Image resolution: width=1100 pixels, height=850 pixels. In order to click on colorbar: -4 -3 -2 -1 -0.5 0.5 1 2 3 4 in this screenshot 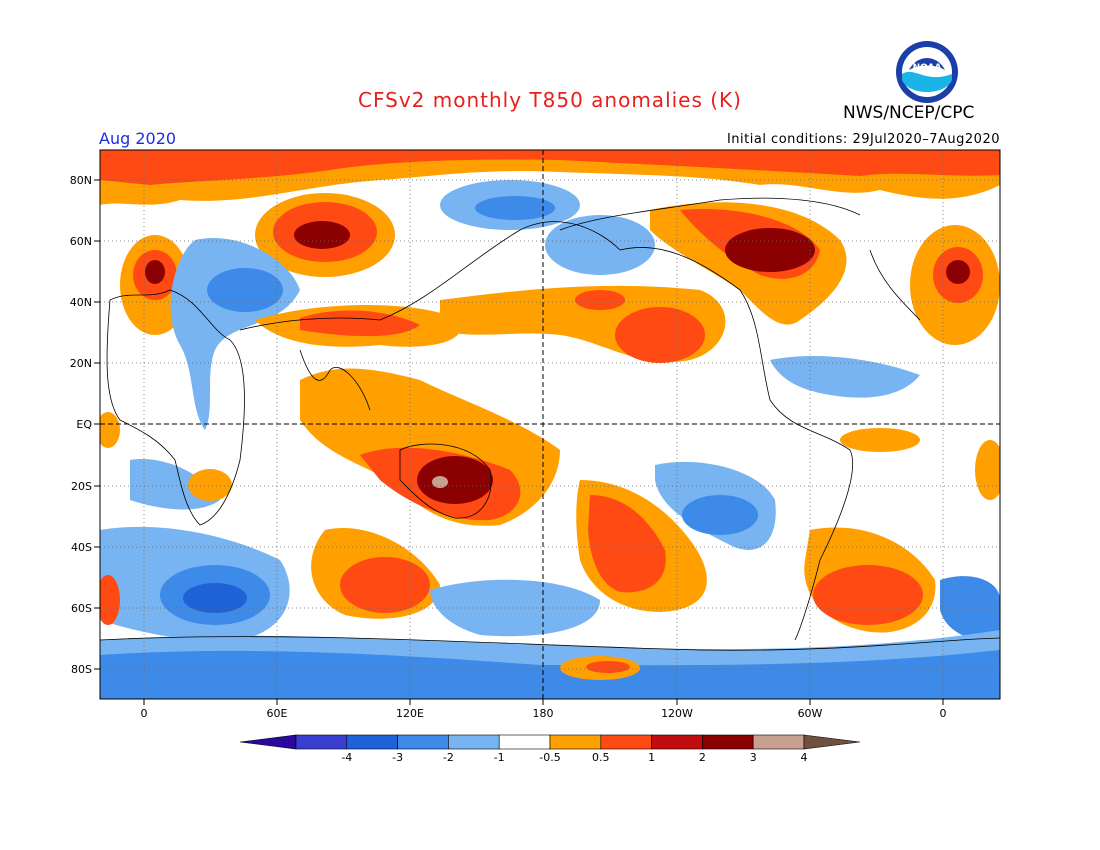, I will do `click(550, 749)`.